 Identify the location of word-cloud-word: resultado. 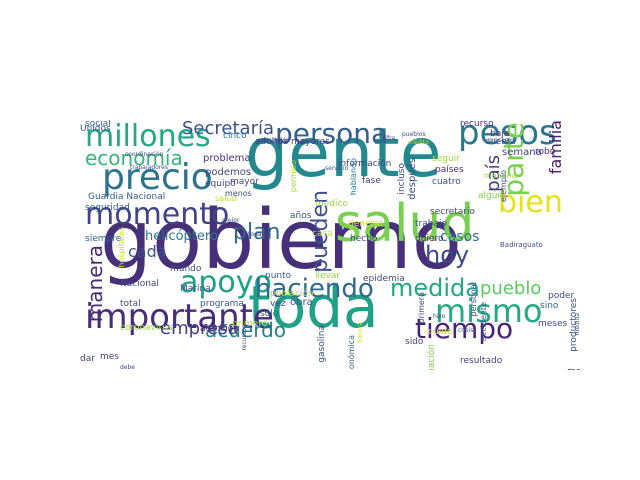
(481, 361).